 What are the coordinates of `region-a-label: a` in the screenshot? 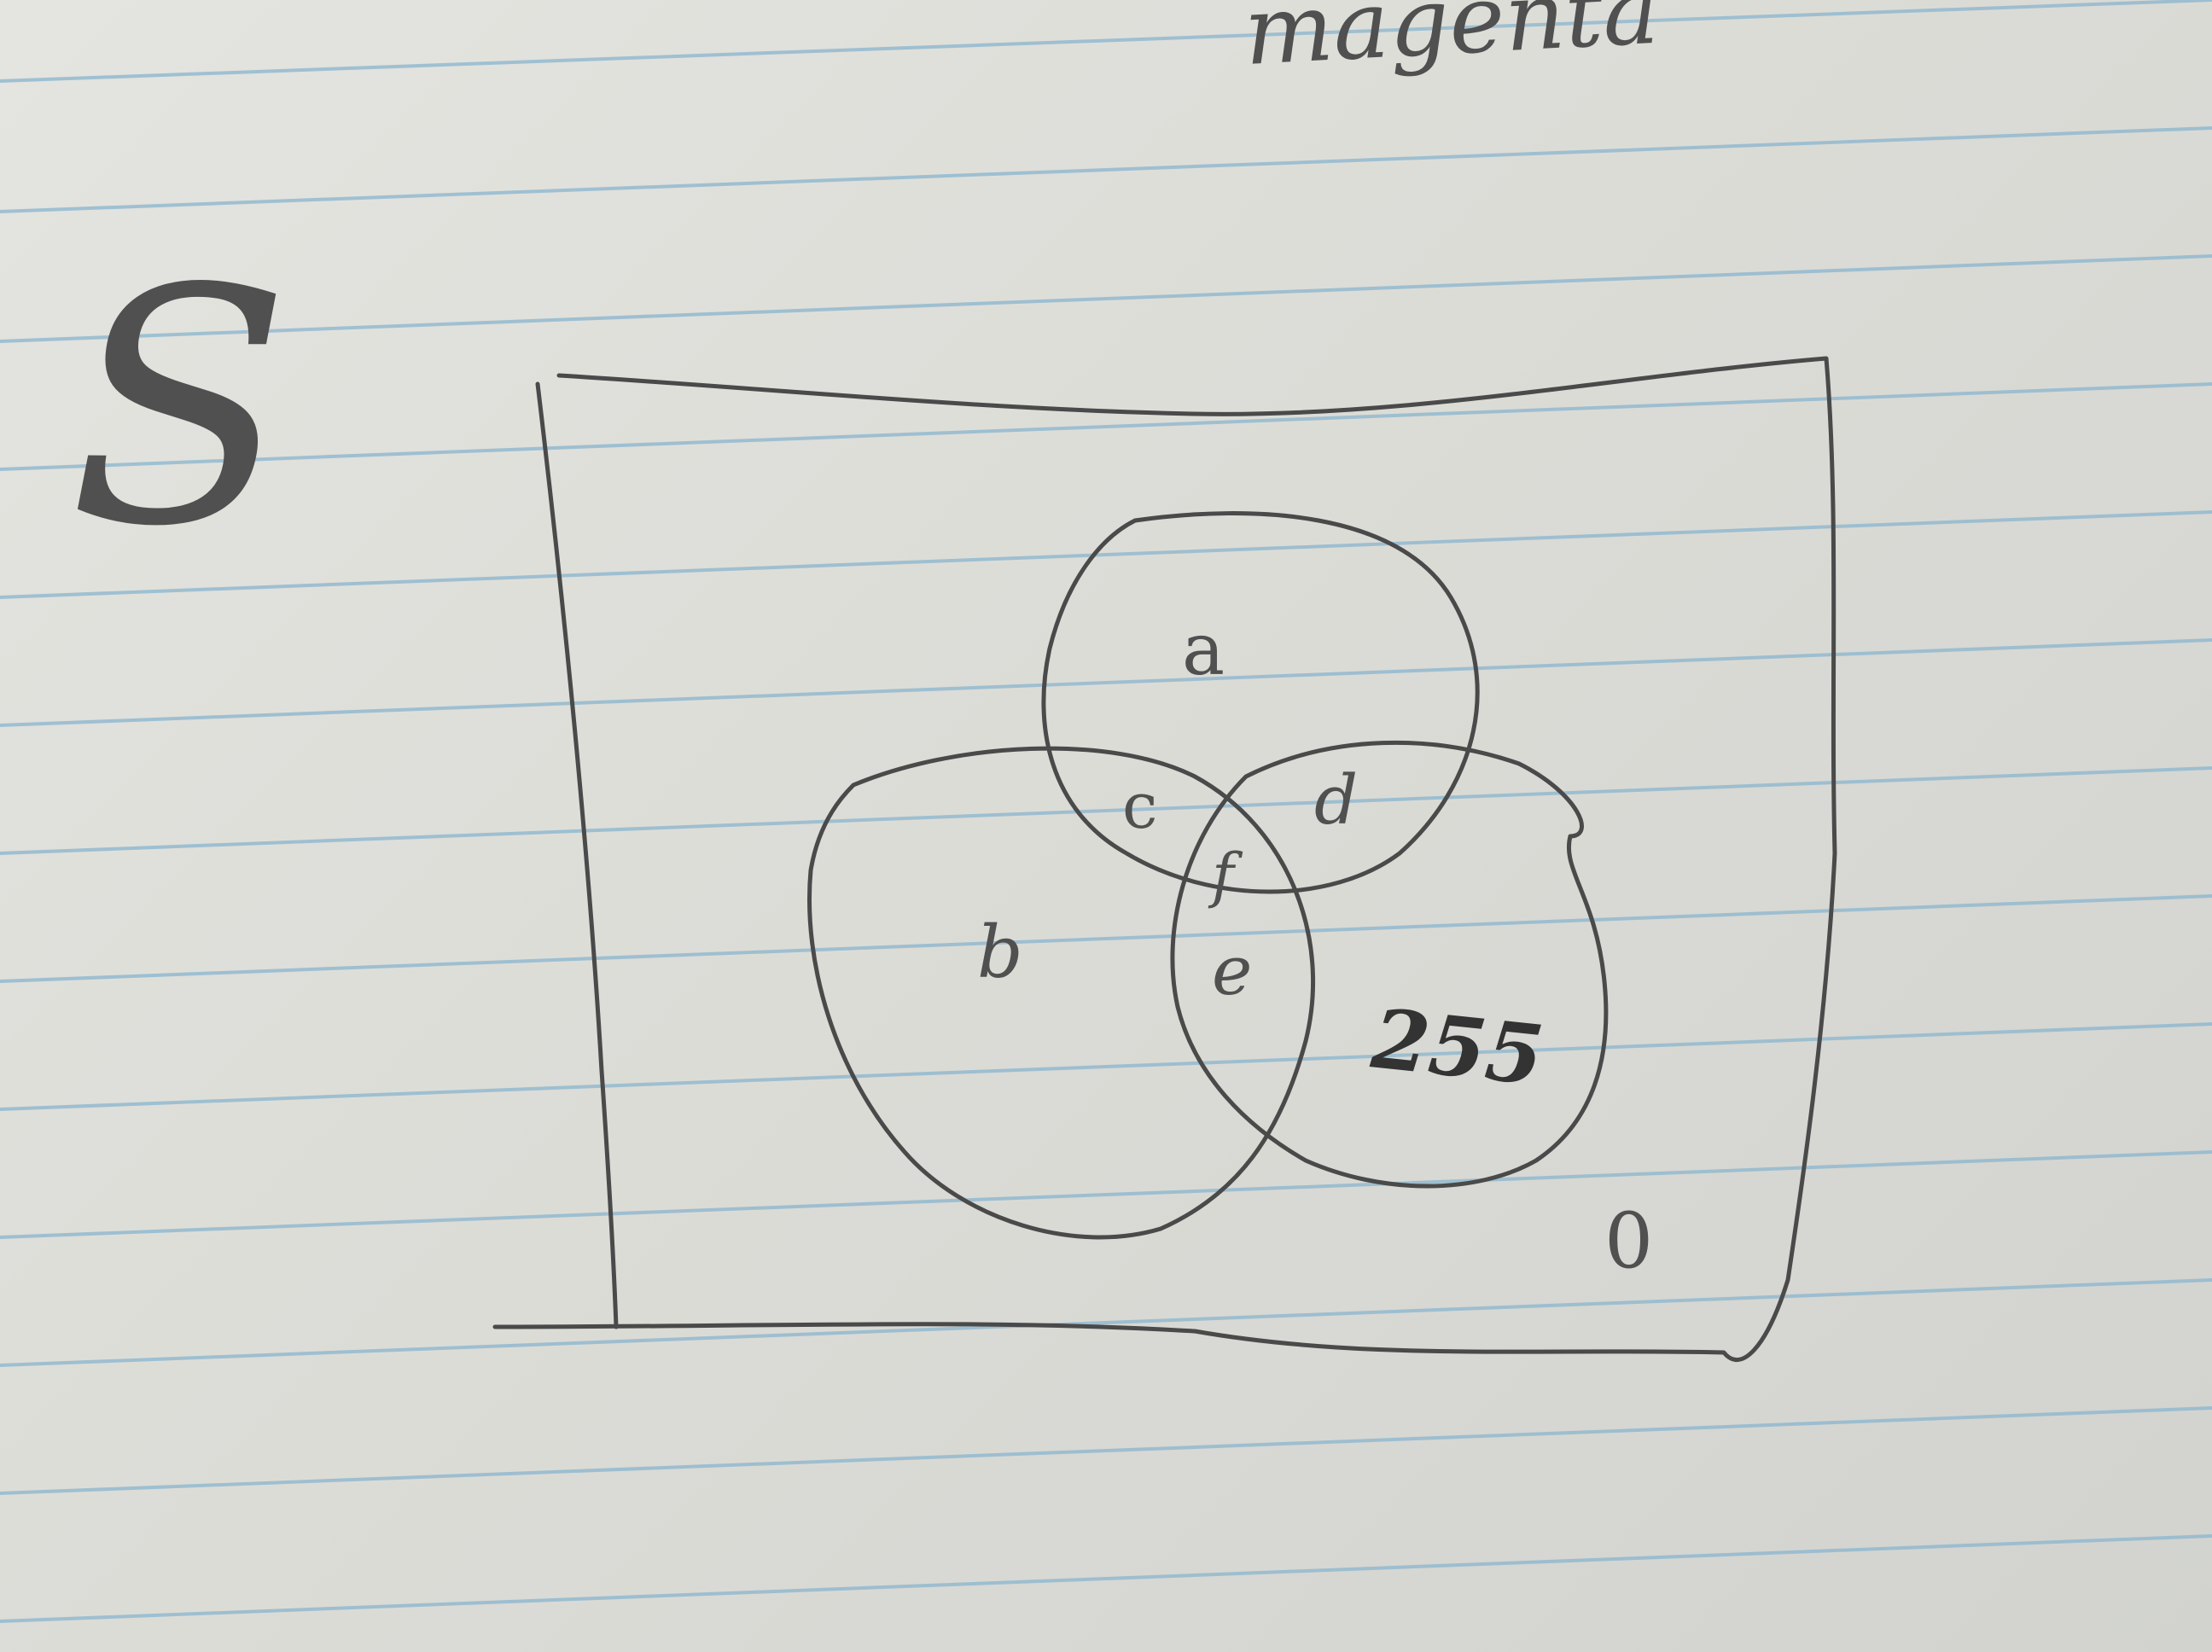 It's located at (1203, 649).